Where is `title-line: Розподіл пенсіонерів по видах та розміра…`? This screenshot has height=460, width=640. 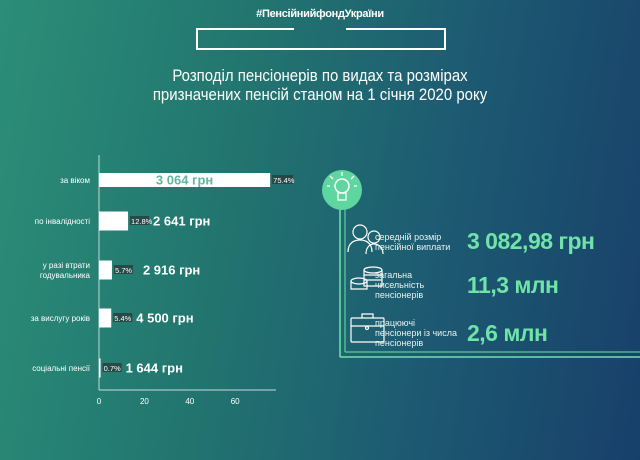 title-line: Розподіл пенсіонерів по видах та розміра… is located at coordinates (320, 75).